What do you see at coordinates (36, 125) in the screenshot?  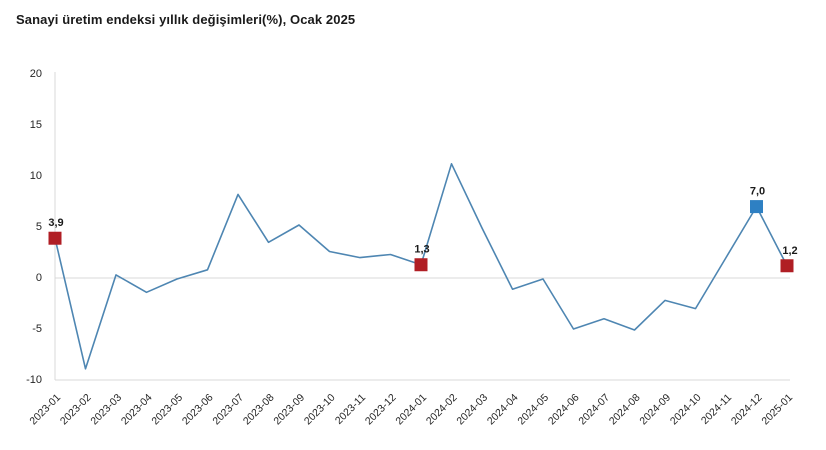 I see `y-tick-label: 15` at bounding box center [36, 125].